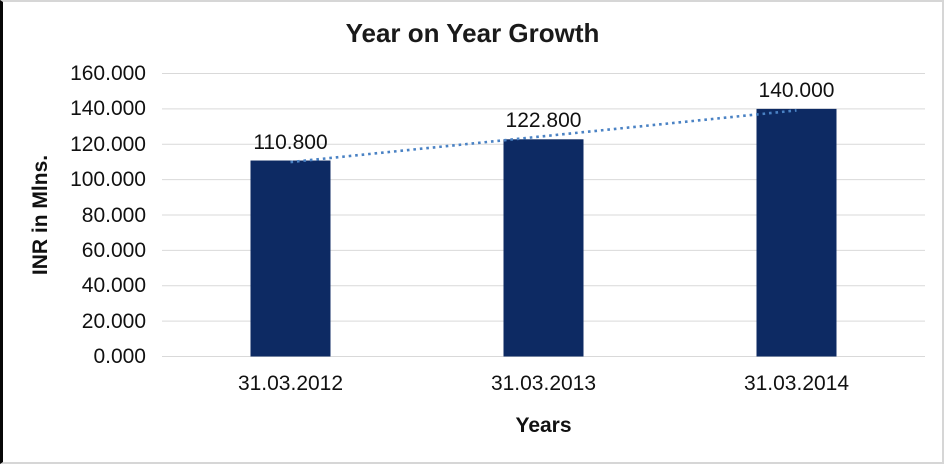 This screenshot has width=944, height=464. Describe the element at coordinates (108, 109) in the screenshot. I see `y-tick-label: 140.000` at that location.